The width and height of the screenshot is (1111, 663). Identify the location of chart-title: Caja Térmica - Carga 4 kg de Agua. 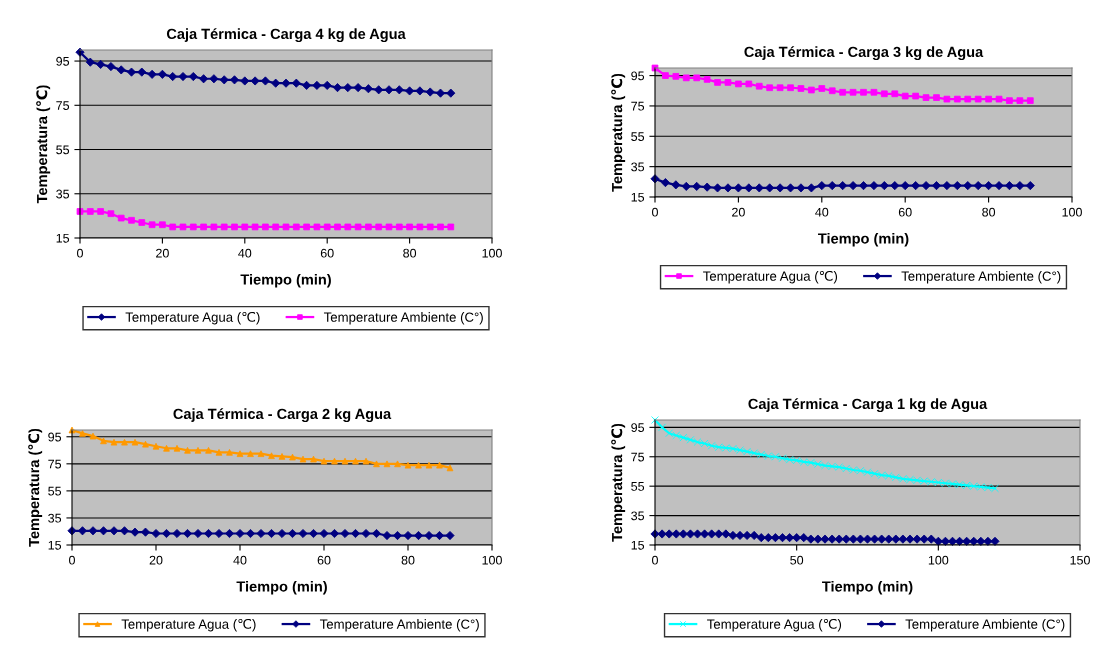
(286, 35).